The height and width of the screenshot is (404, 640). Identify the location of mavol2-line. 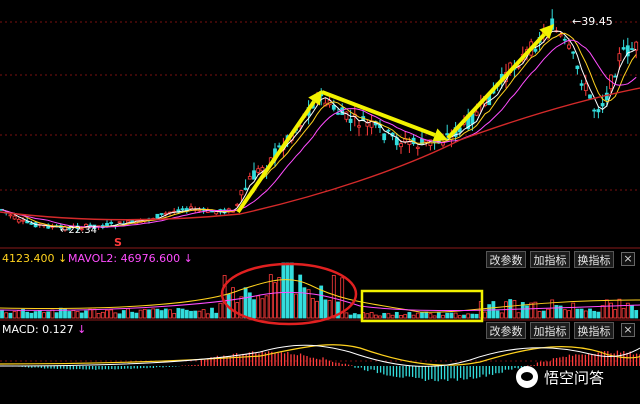
(320, 301).